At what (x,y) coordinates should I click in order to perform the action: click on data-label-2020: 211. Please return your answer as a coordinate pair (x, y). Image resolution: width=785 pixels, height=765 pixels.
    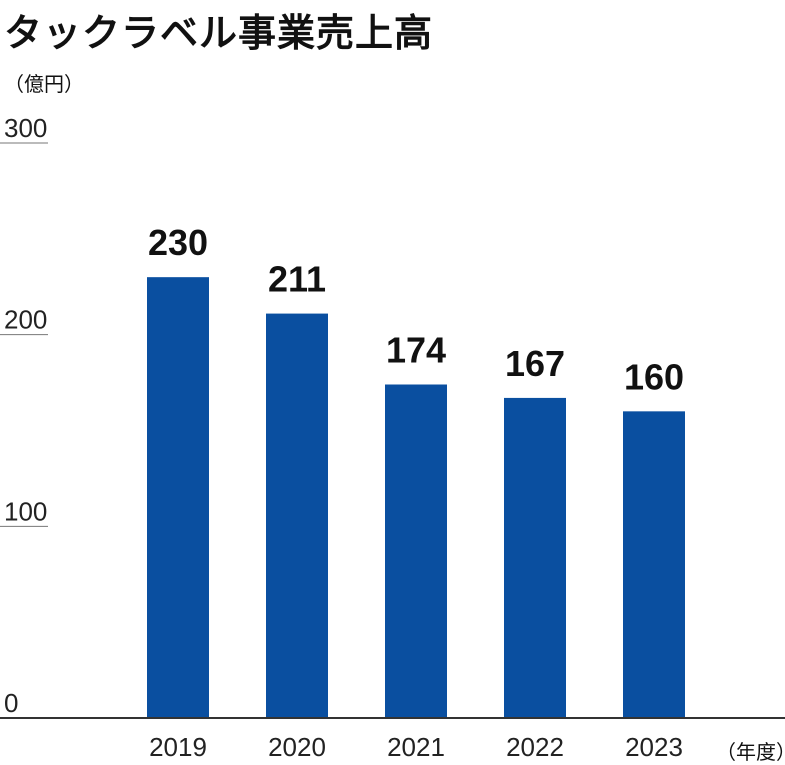
    Looking at the image, I should click on (297, 279).